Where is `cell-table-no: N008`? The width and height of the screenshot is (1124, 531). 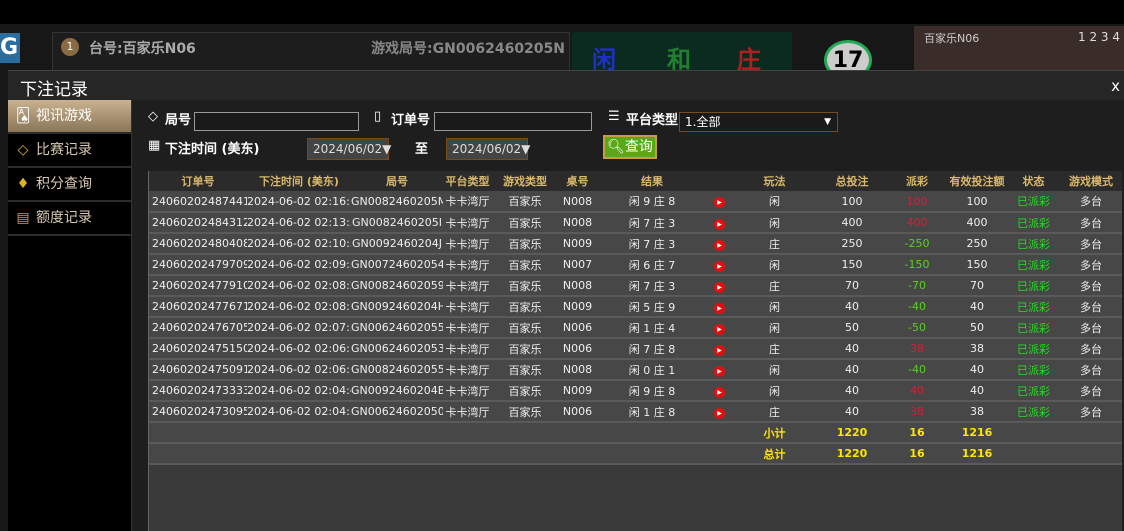 cell-table-no: N008 is located at coordinates (577, 286).